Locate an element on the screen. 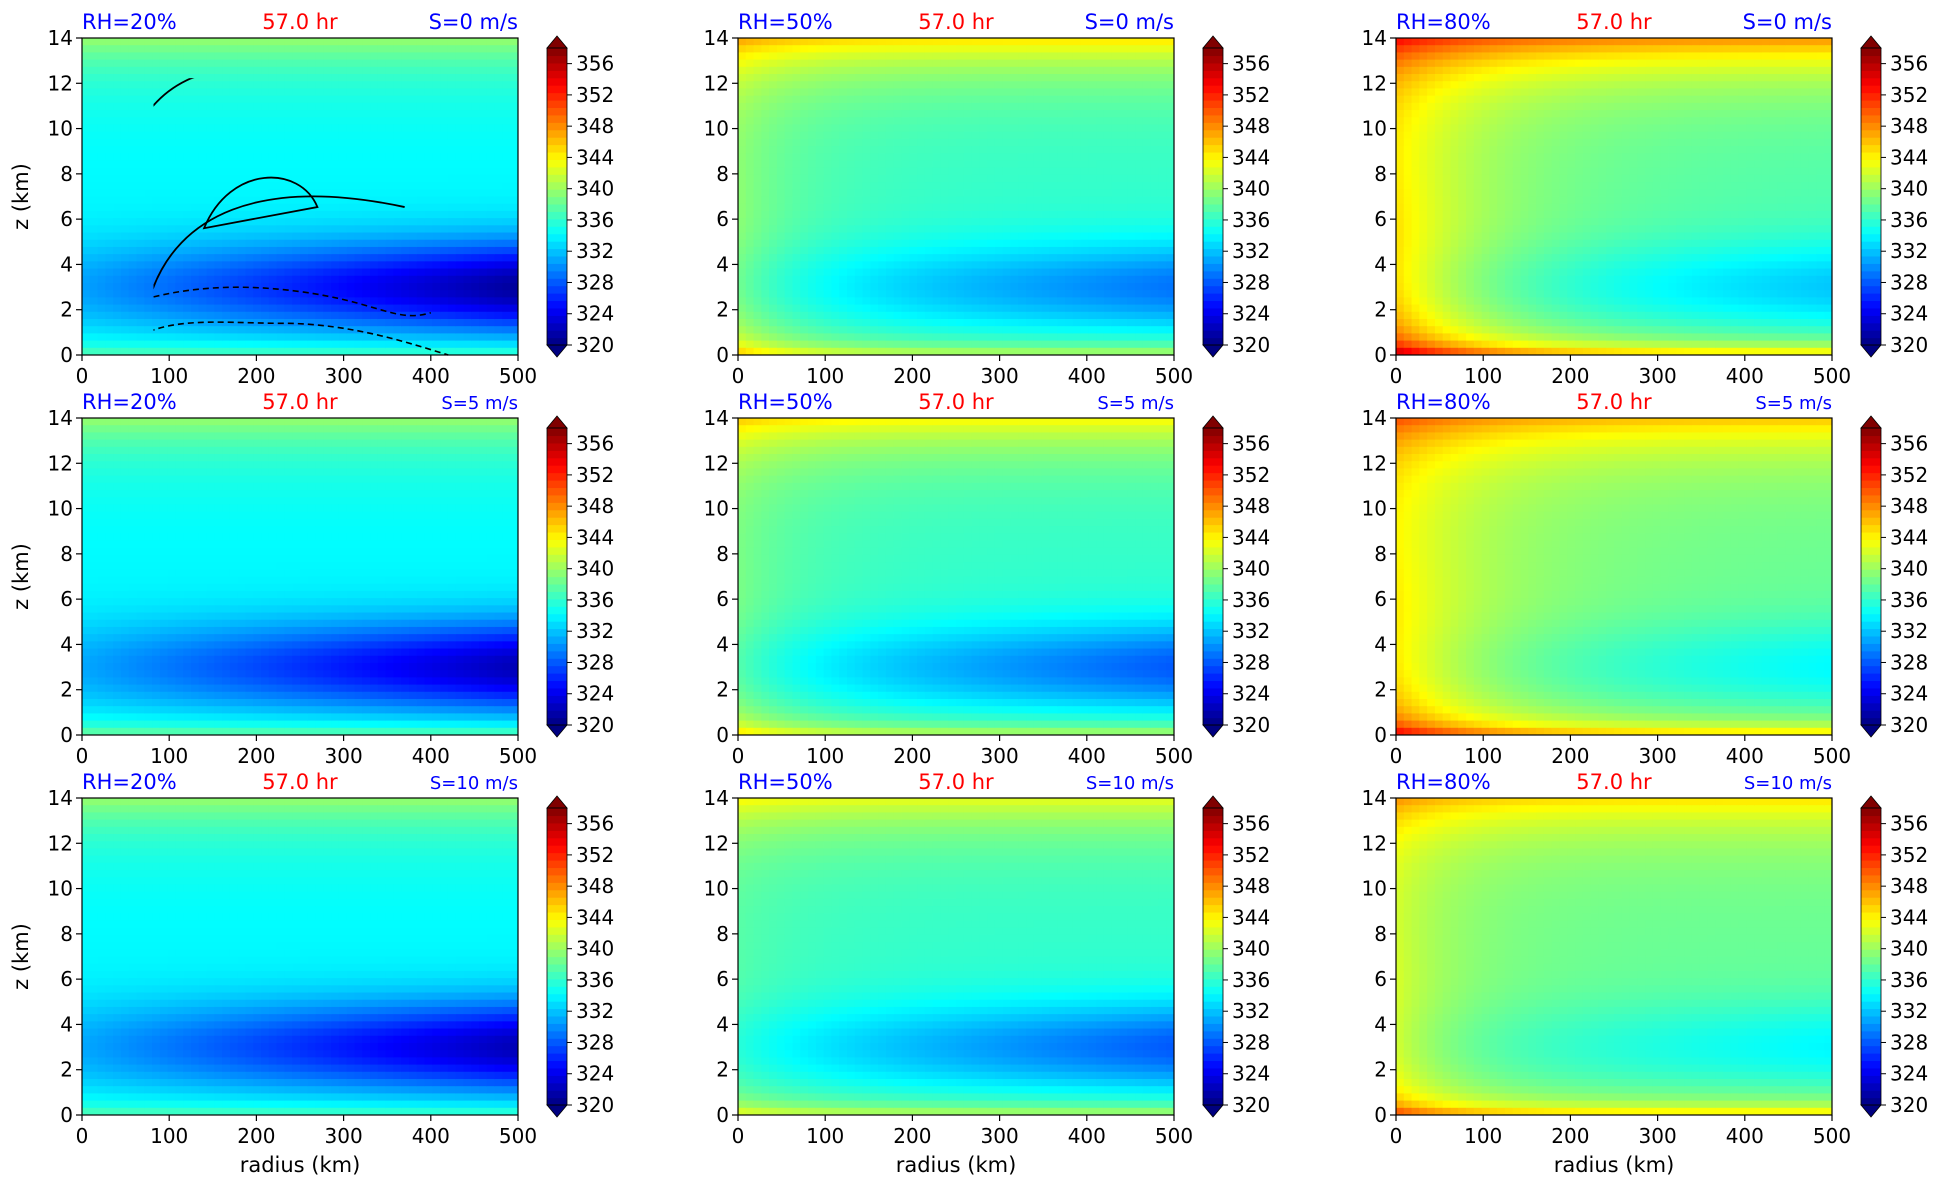  contour-dashed is located at coordinates (282, 338).